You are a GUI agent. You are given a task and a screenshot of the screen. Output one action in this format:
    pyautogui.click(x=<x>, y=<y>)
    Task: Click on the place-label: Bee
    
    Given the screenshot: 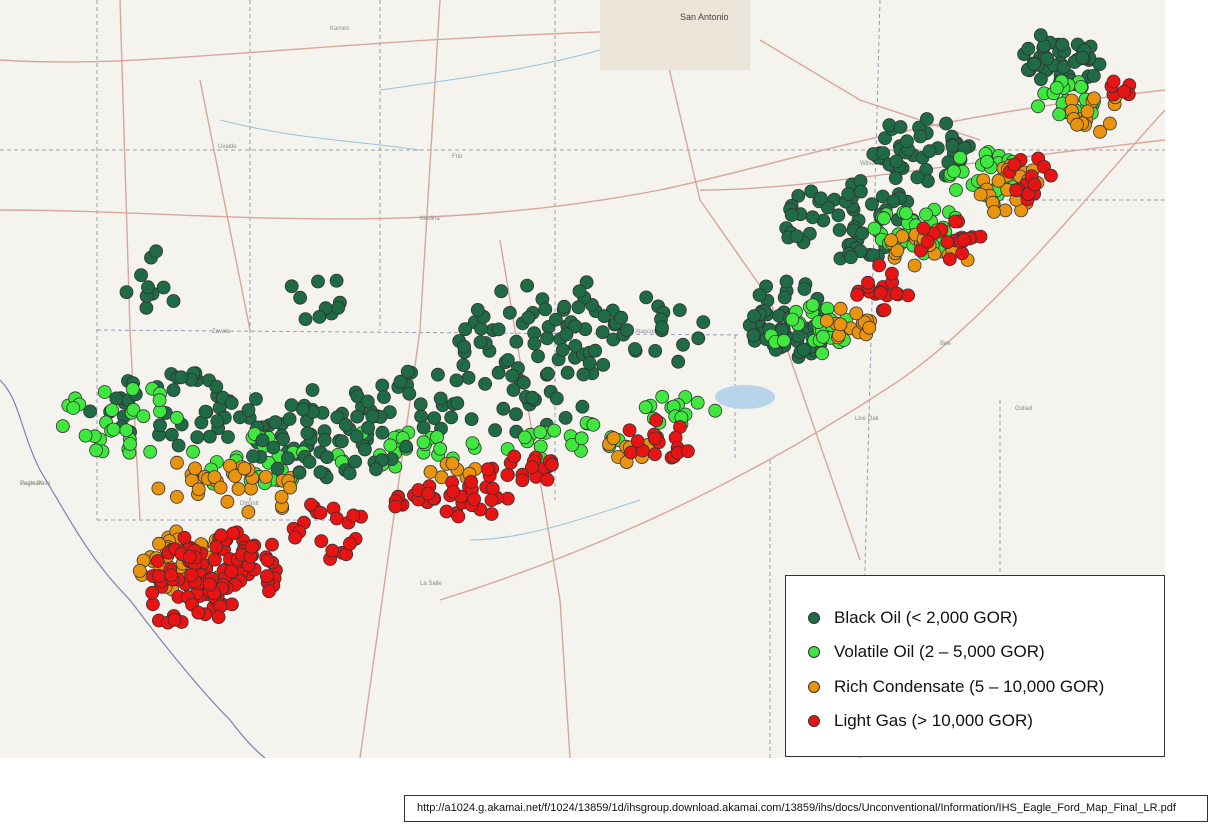 What is the action you would take?
    pyautogui.click(x=945, y=344)
    